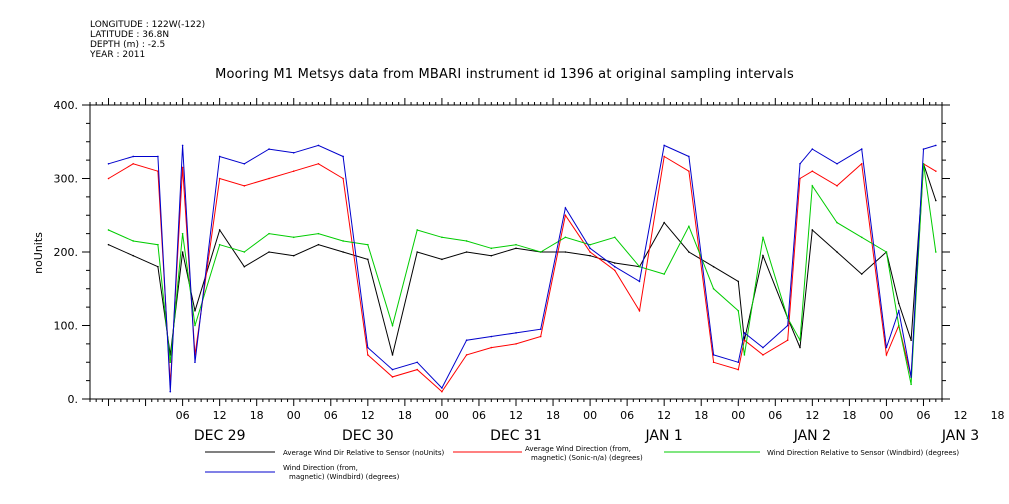 Image resolution: width=1009 pixels, height=504 pixels. I want to click on x-tick-label: 00, so click(442, 415).